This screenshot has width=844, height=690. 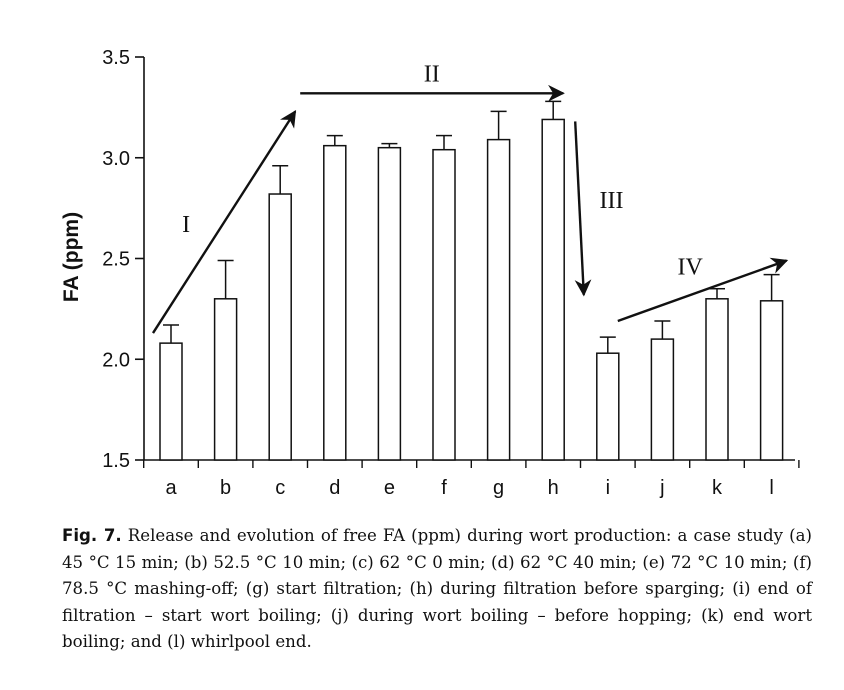 I want to click on bar-h, so click(x=553, y=289).